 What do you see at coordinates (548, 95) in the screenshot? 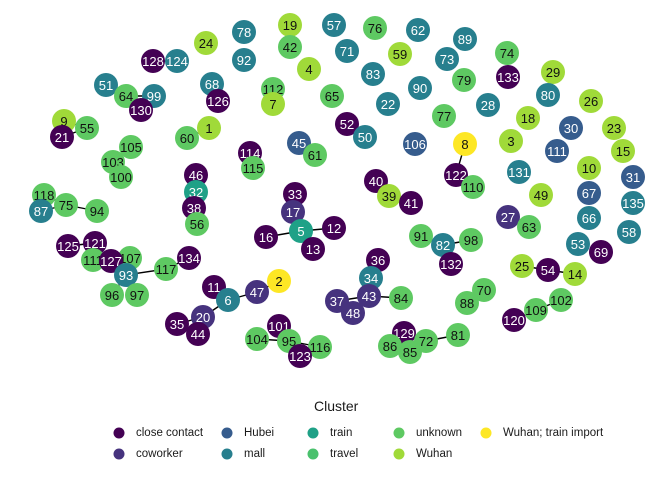
I see `node-80: 80` at bounding box center [548, 95].